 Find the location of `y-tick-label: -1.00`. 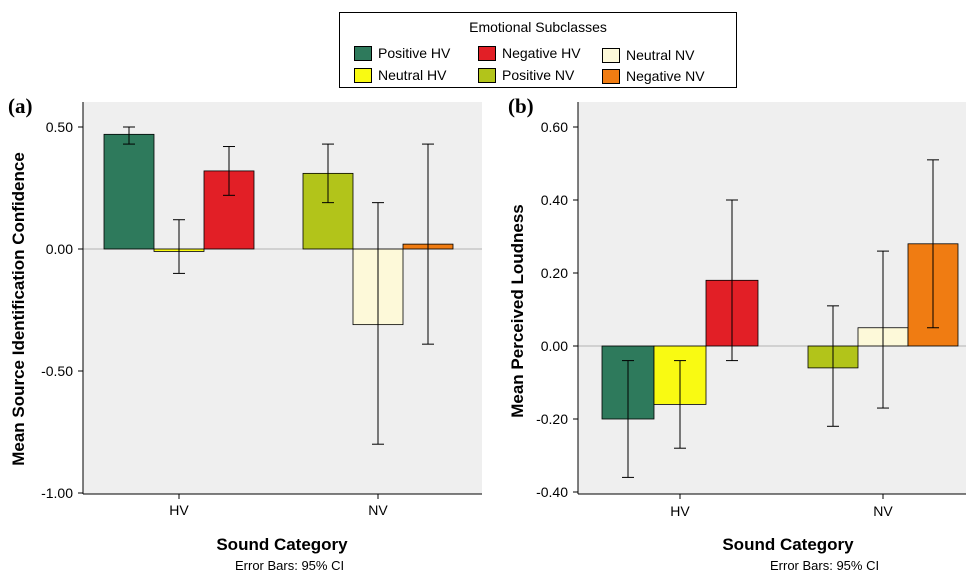

y-tick-label: -1.00 is located at coordinates (57, 493).